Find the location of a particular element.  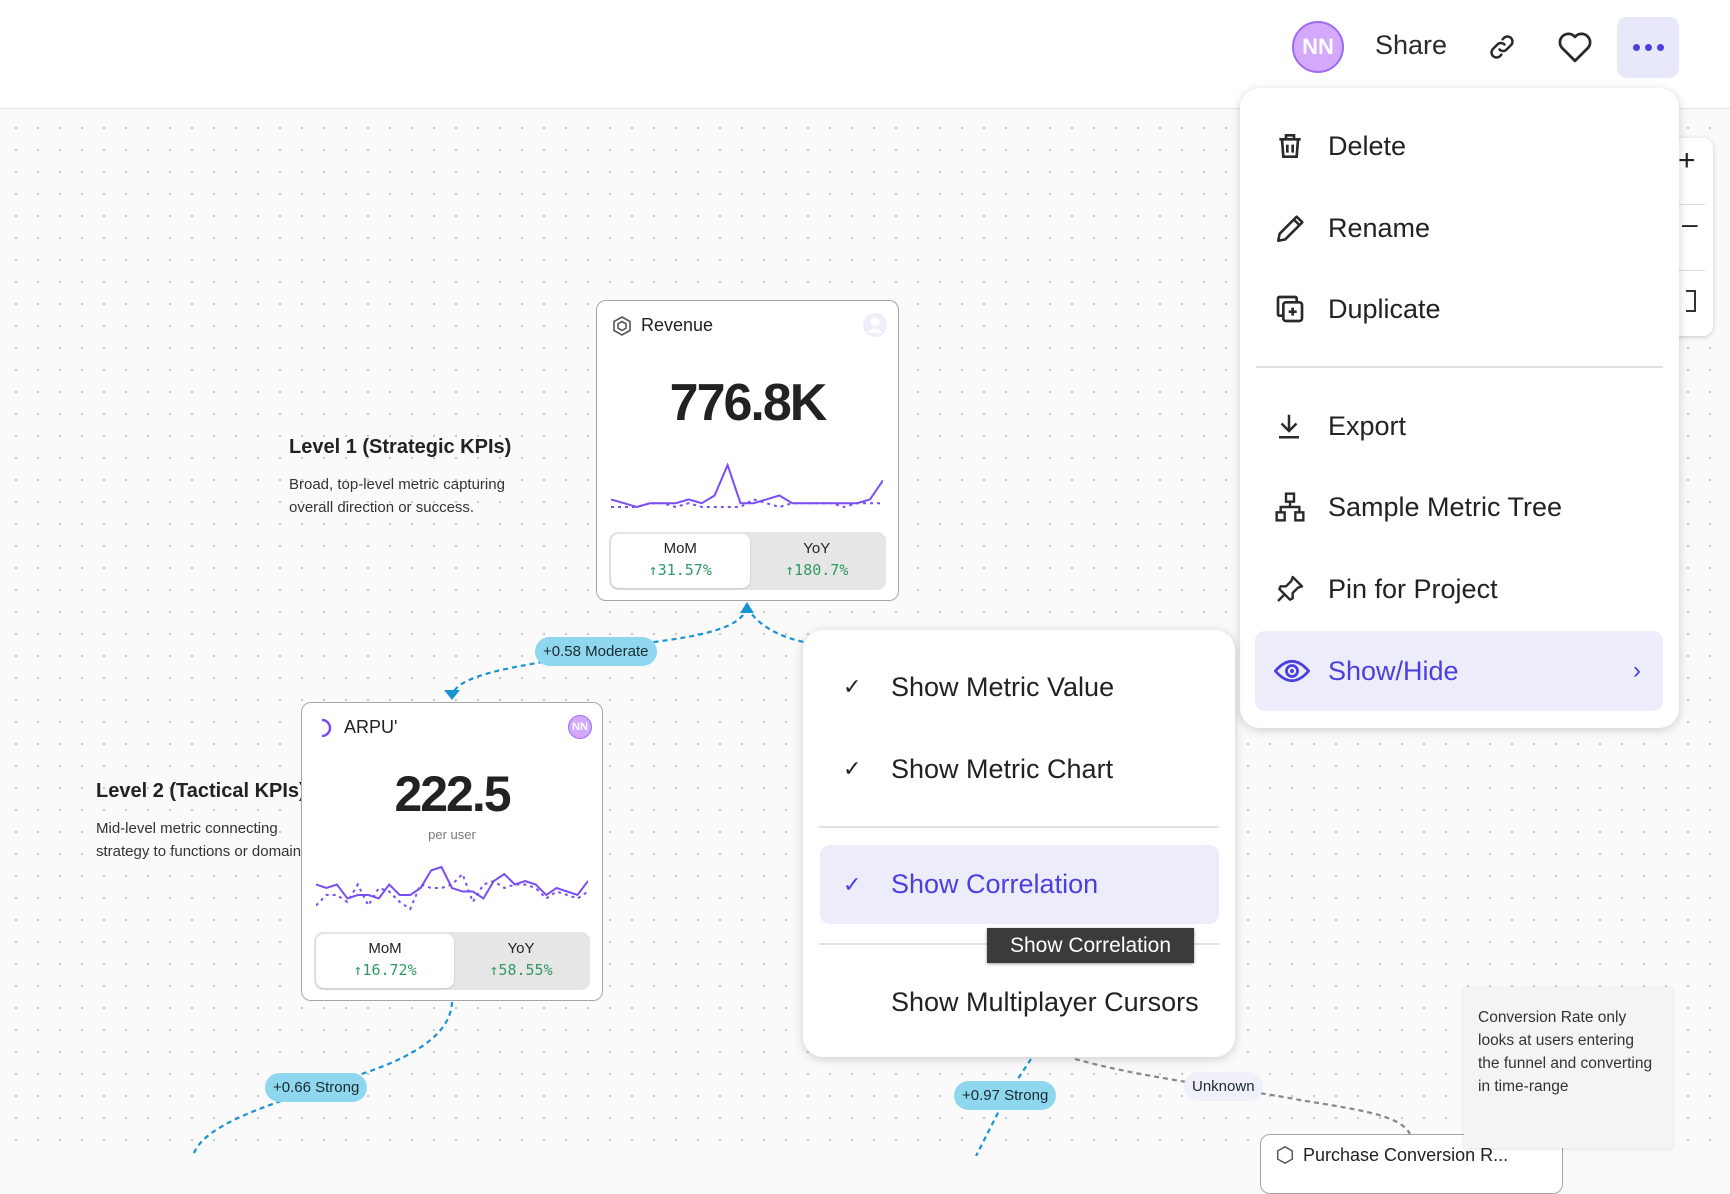

level-desc: overall direction or success. is located at coordinates (382, 507).